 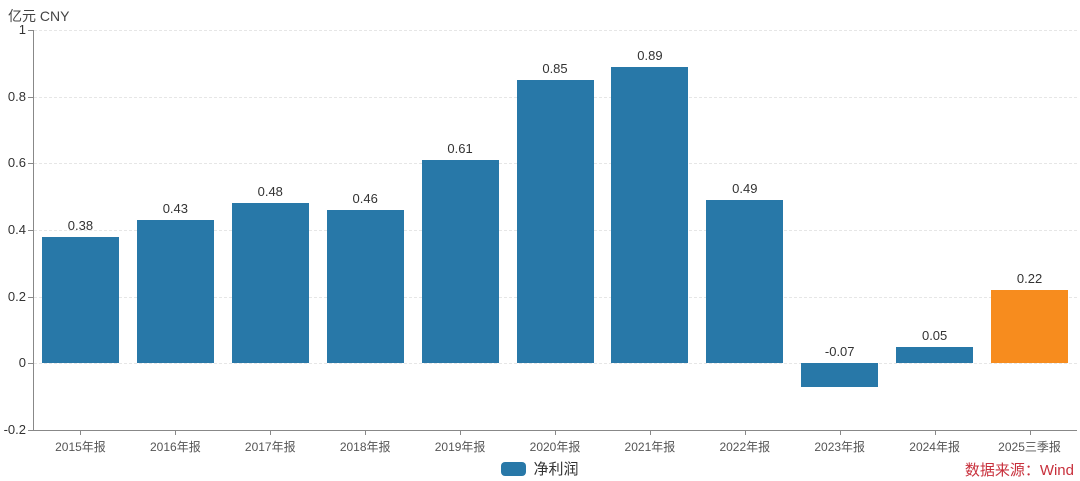 What do you see at coordinates (460, 447) in the screenshot?
I see `x-axis-tick-label: 2019年报` at bounding box center [460, 447].